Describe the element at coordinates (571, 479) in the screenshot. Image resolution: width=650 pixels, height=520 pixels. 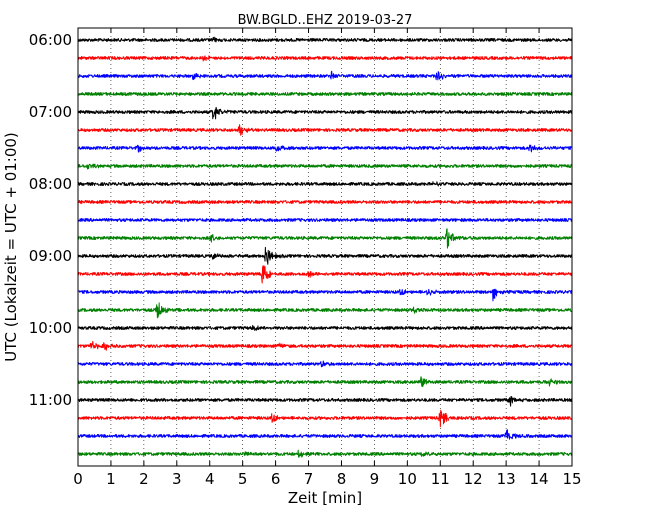
I see `x-tick-label: 15` at that location.